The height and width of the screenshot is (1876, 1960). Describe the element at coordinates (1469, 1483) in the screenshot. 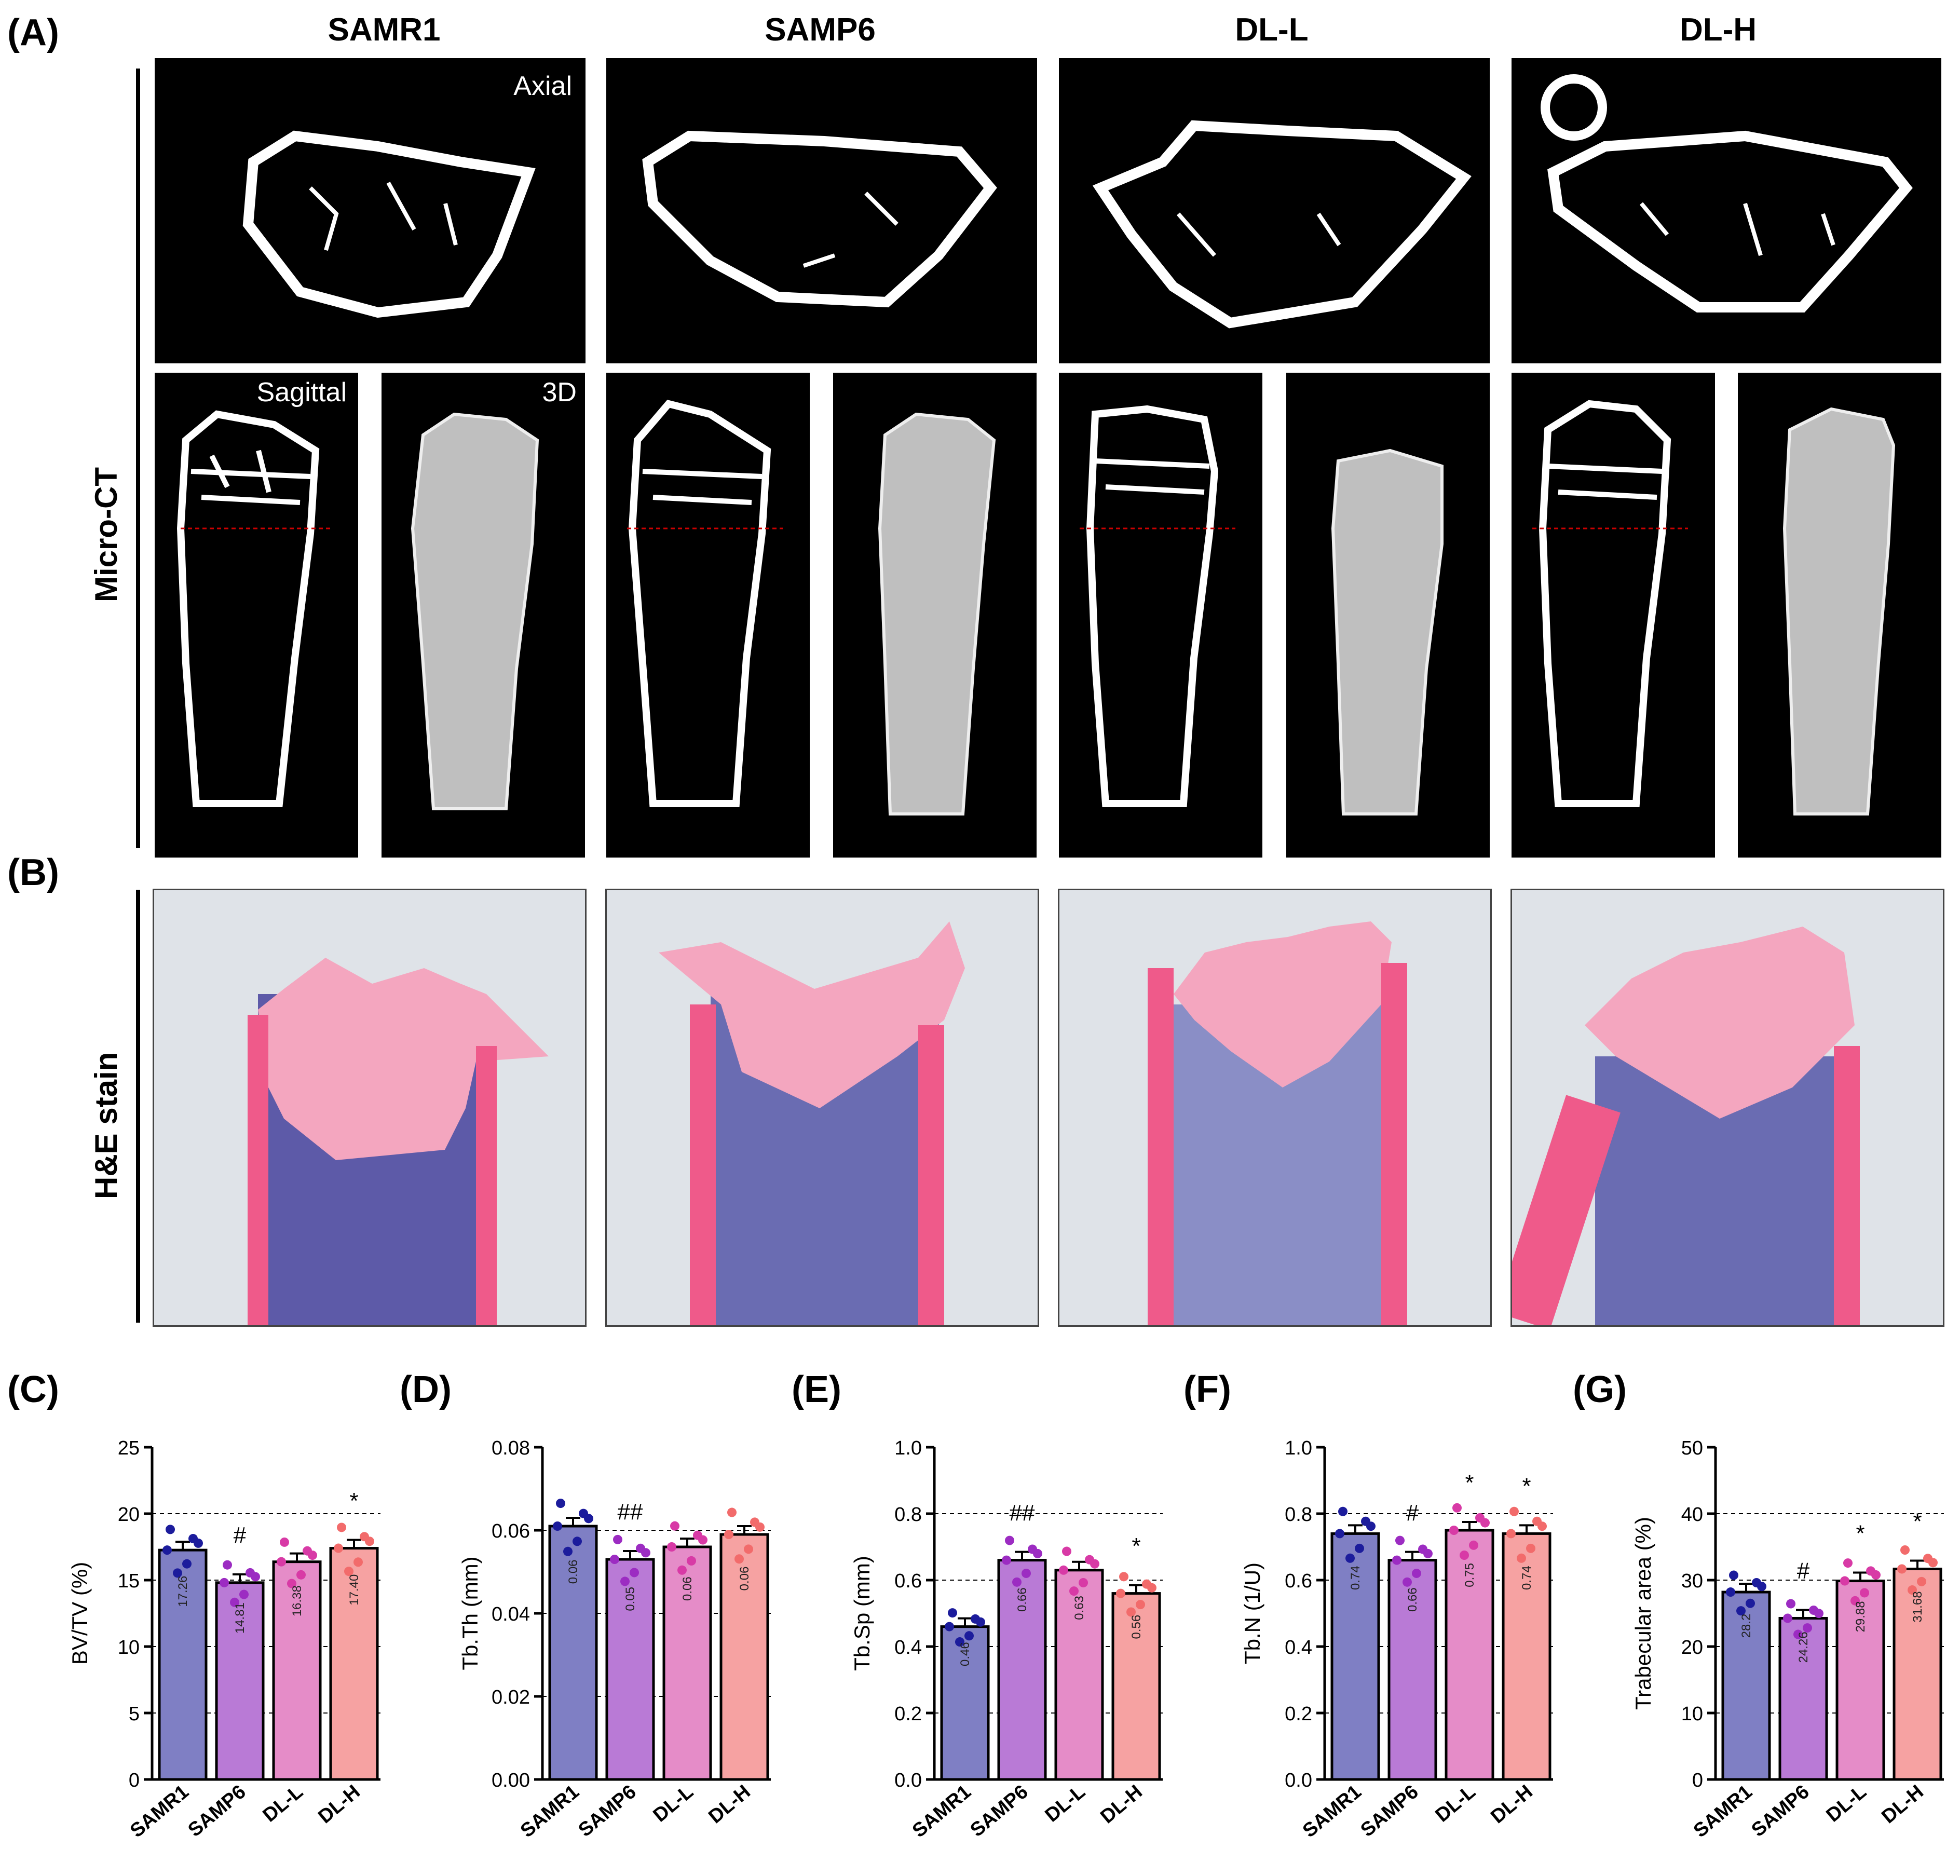

I see `sig-mark-f-dl-l: *` at that location.